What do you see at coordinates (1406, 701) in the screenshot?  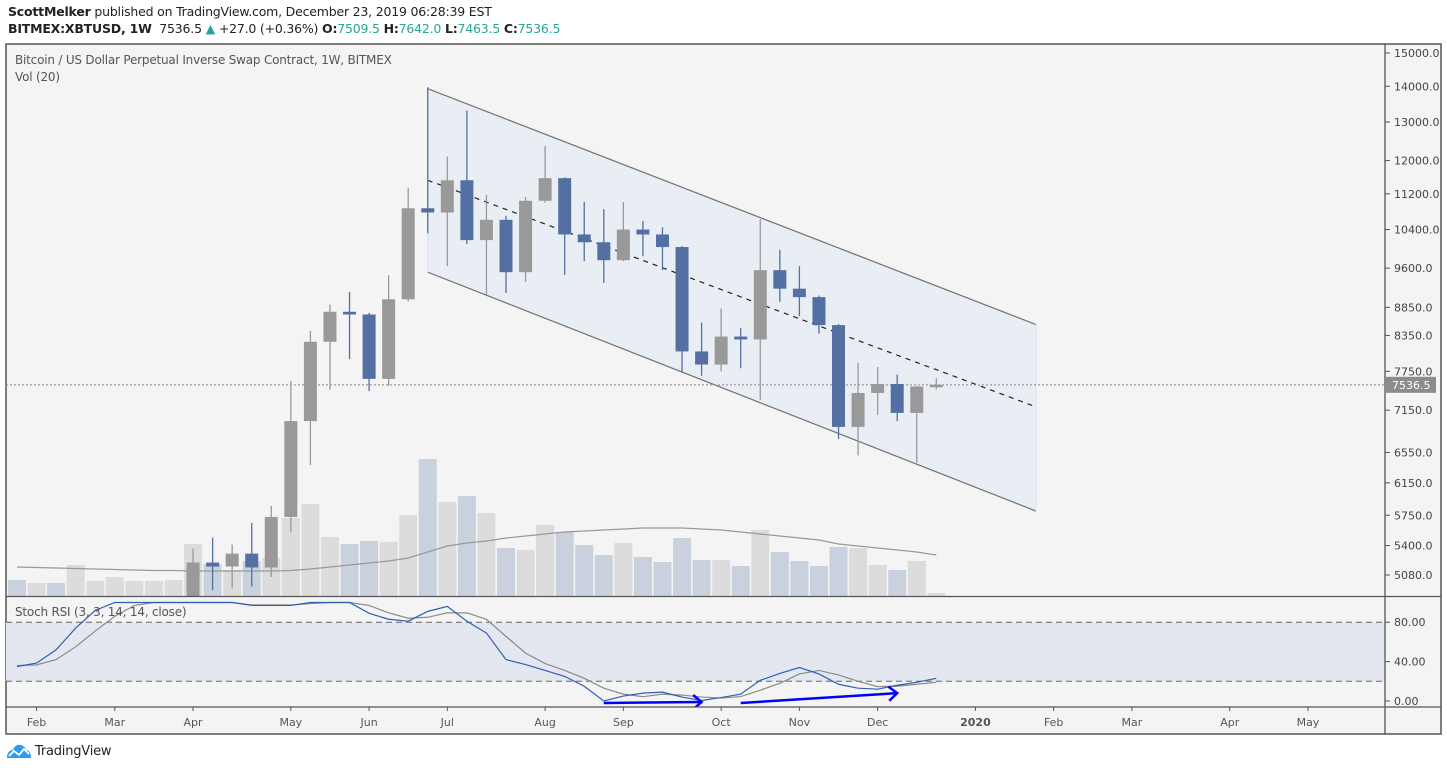 I see `rsi-tick-label: 0.00` at bounding box center [1406, 701].